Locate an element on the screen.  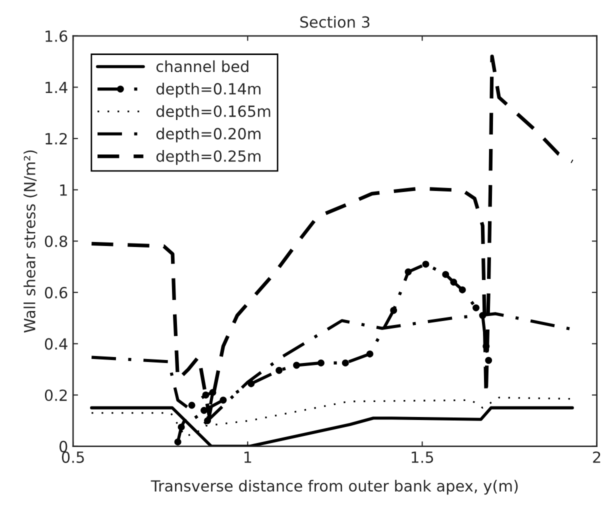
legend-label: channel bed is located at coordinates (202, 66).